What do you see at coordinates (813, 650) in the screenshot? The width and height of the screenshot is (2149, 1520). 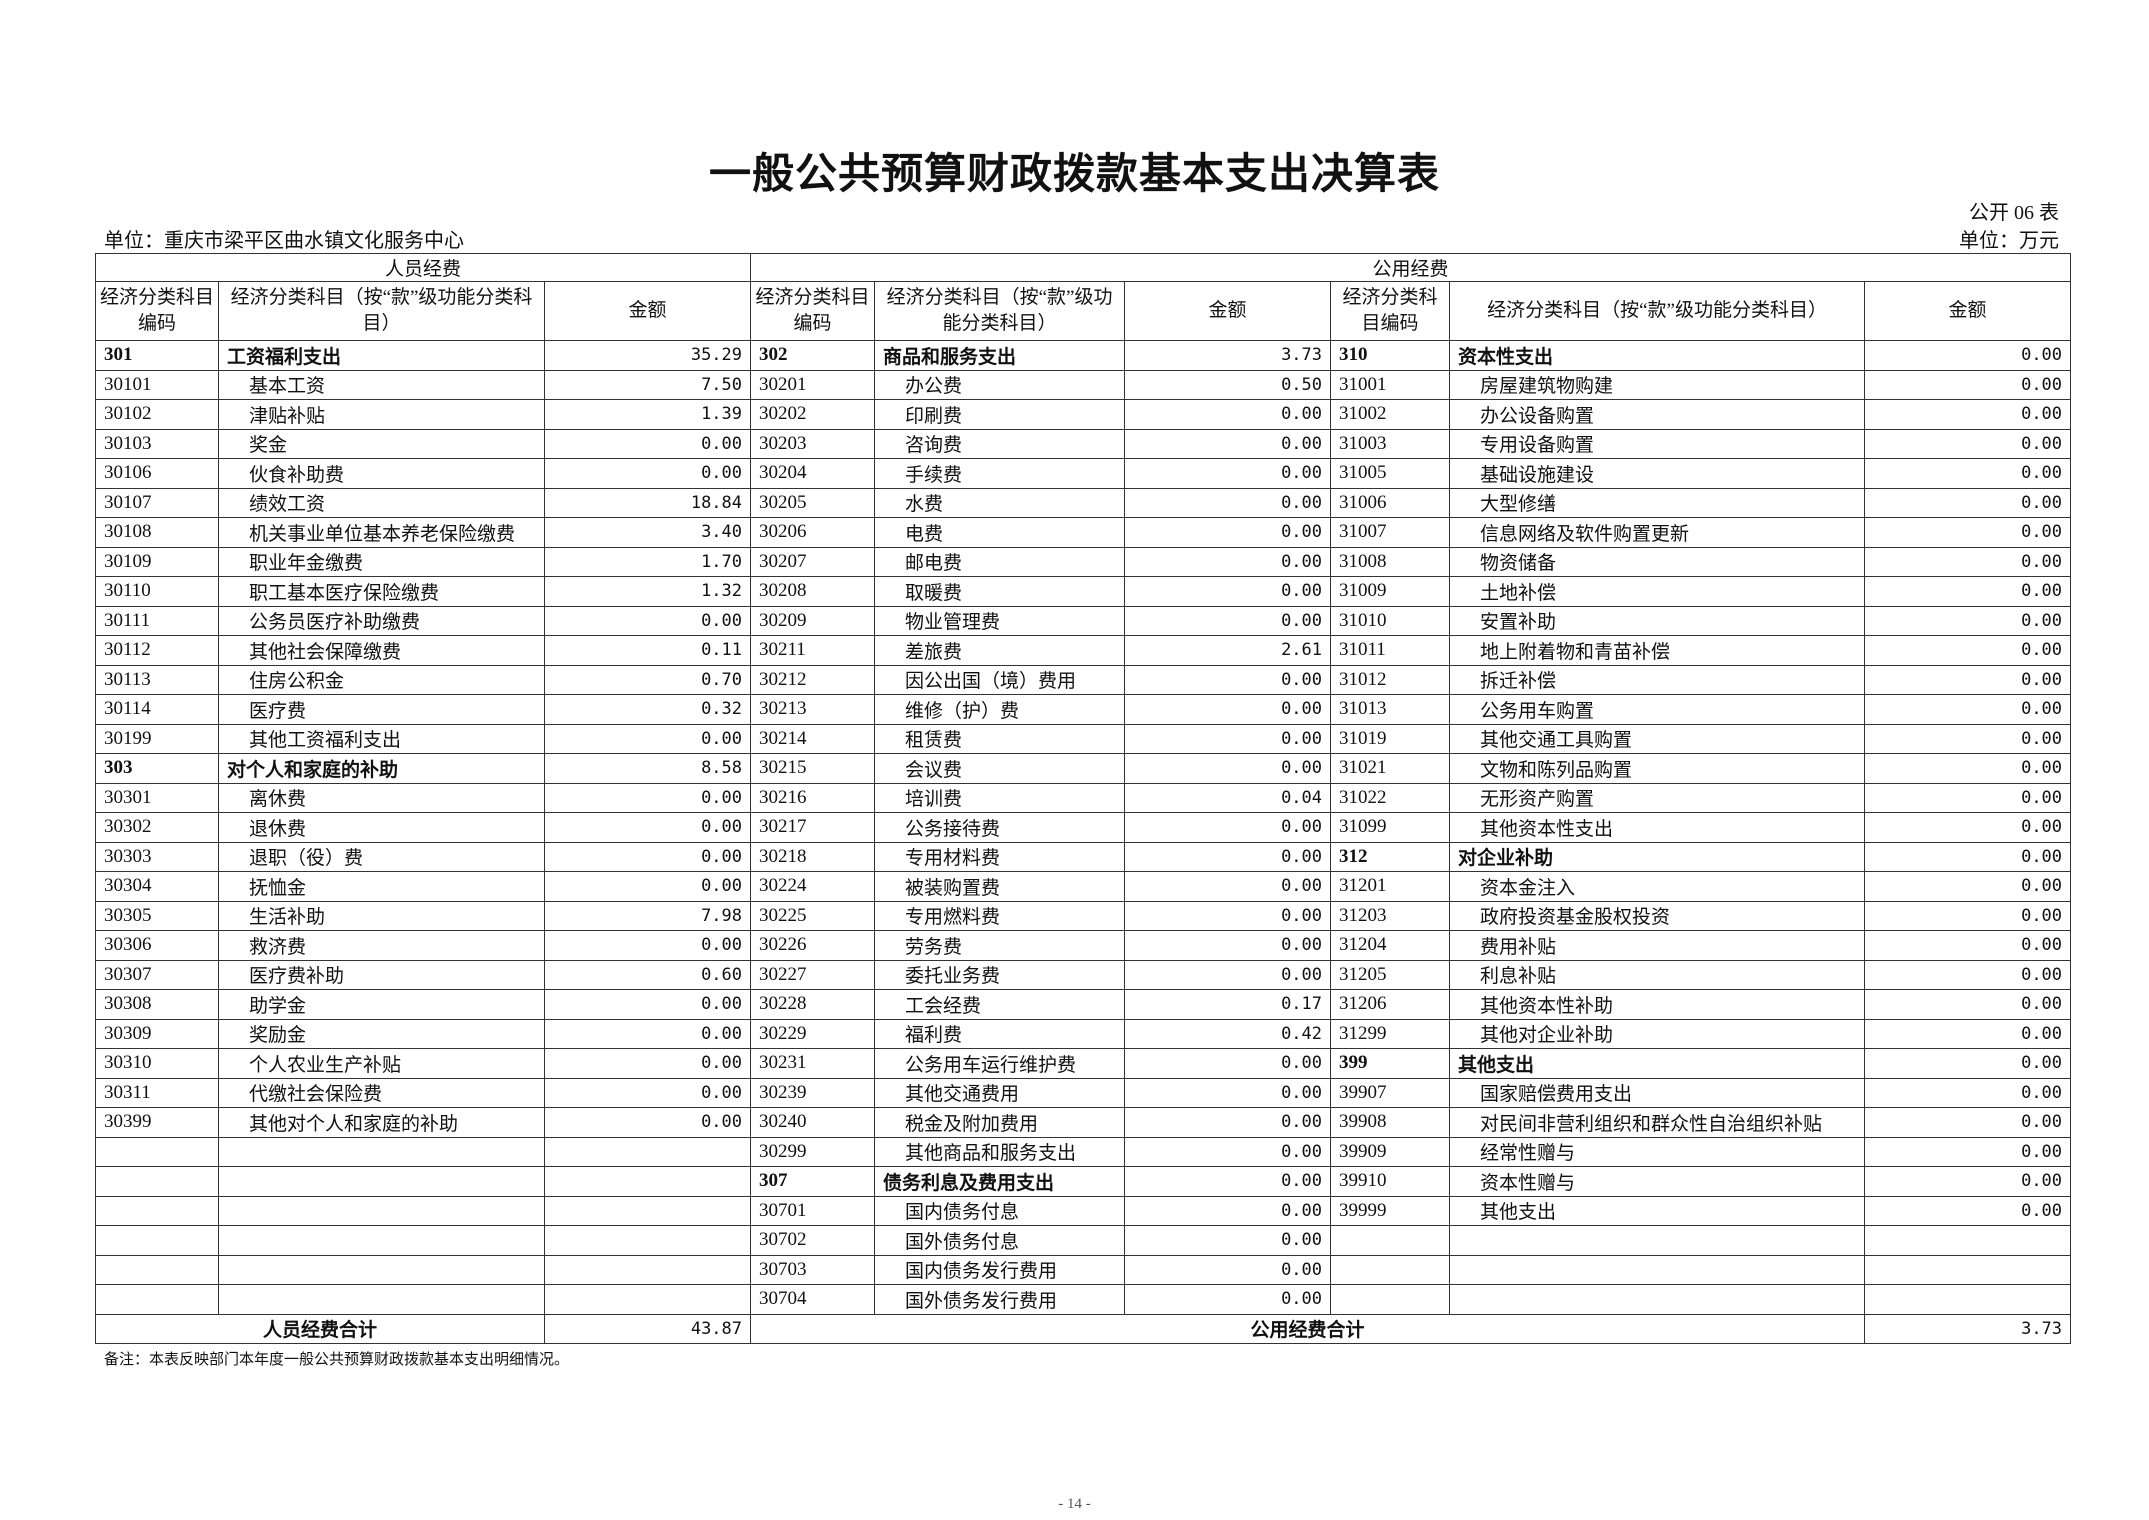 I see `mid-code-cell: 30211` at bounding box center [813, 650].